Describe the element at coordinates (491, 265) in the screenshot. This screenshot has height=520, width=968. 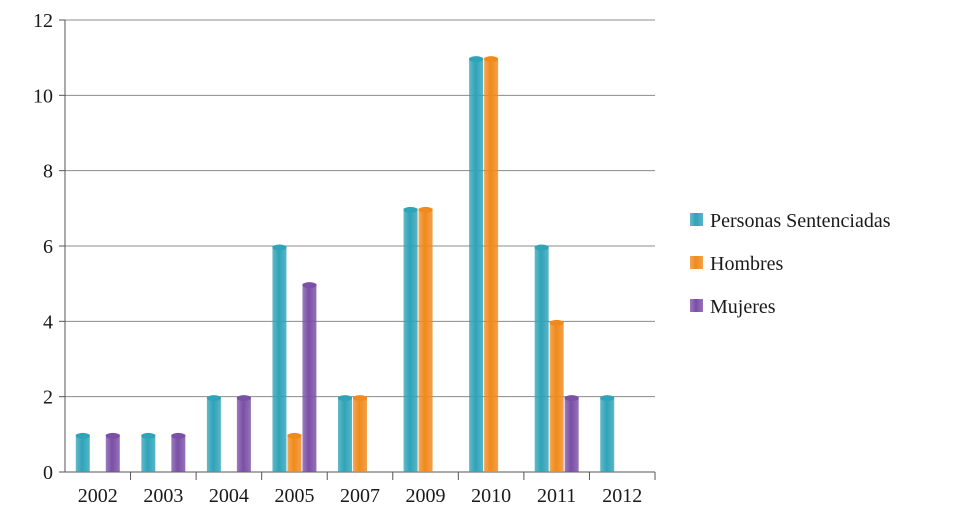
I see `bar-hombres-2010` at that location.